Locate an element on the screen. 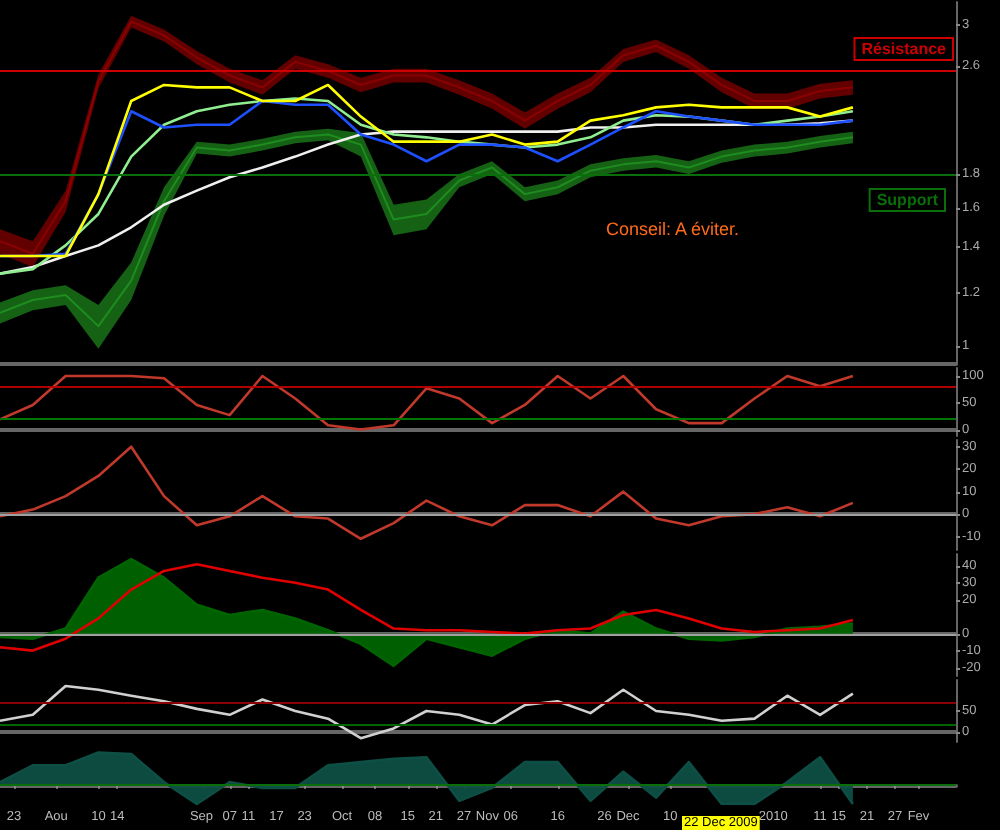 Image resolution: width=1000 pixels, height=830 pixels. annotation: Conseil: A éviter. is located at coordinates (673, 229).